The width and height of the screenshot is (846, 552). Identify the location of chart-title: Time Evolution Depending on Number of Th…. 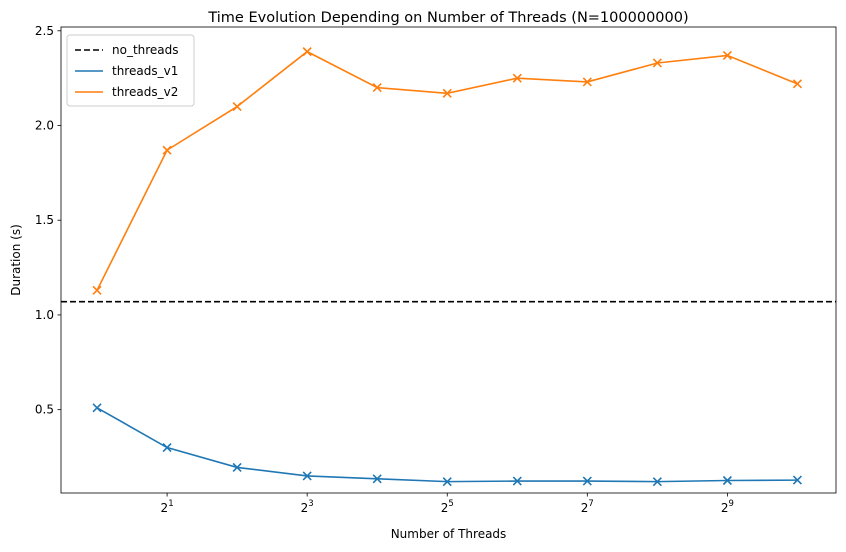
(447, 18).